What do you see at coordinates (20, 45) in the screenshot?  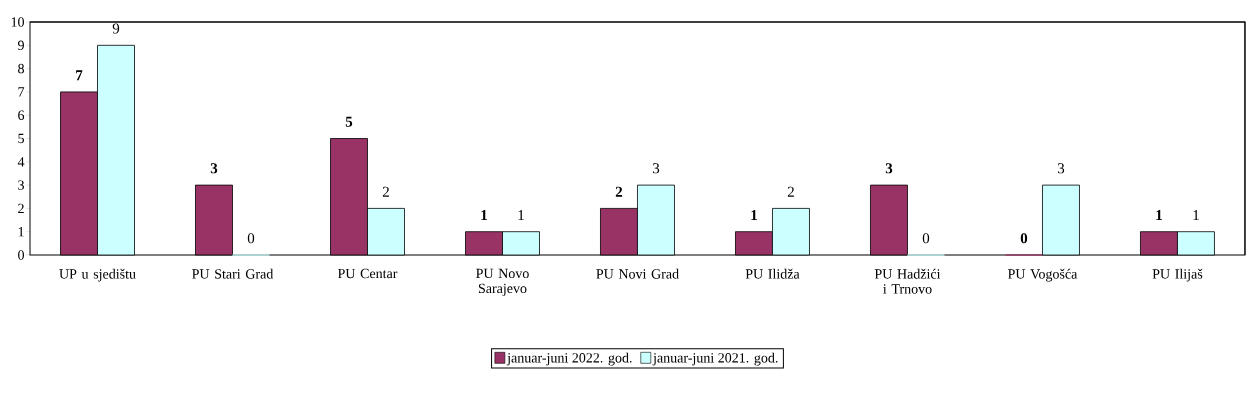 I see `y-tick-label: 9` at bounding box center [20, 45].